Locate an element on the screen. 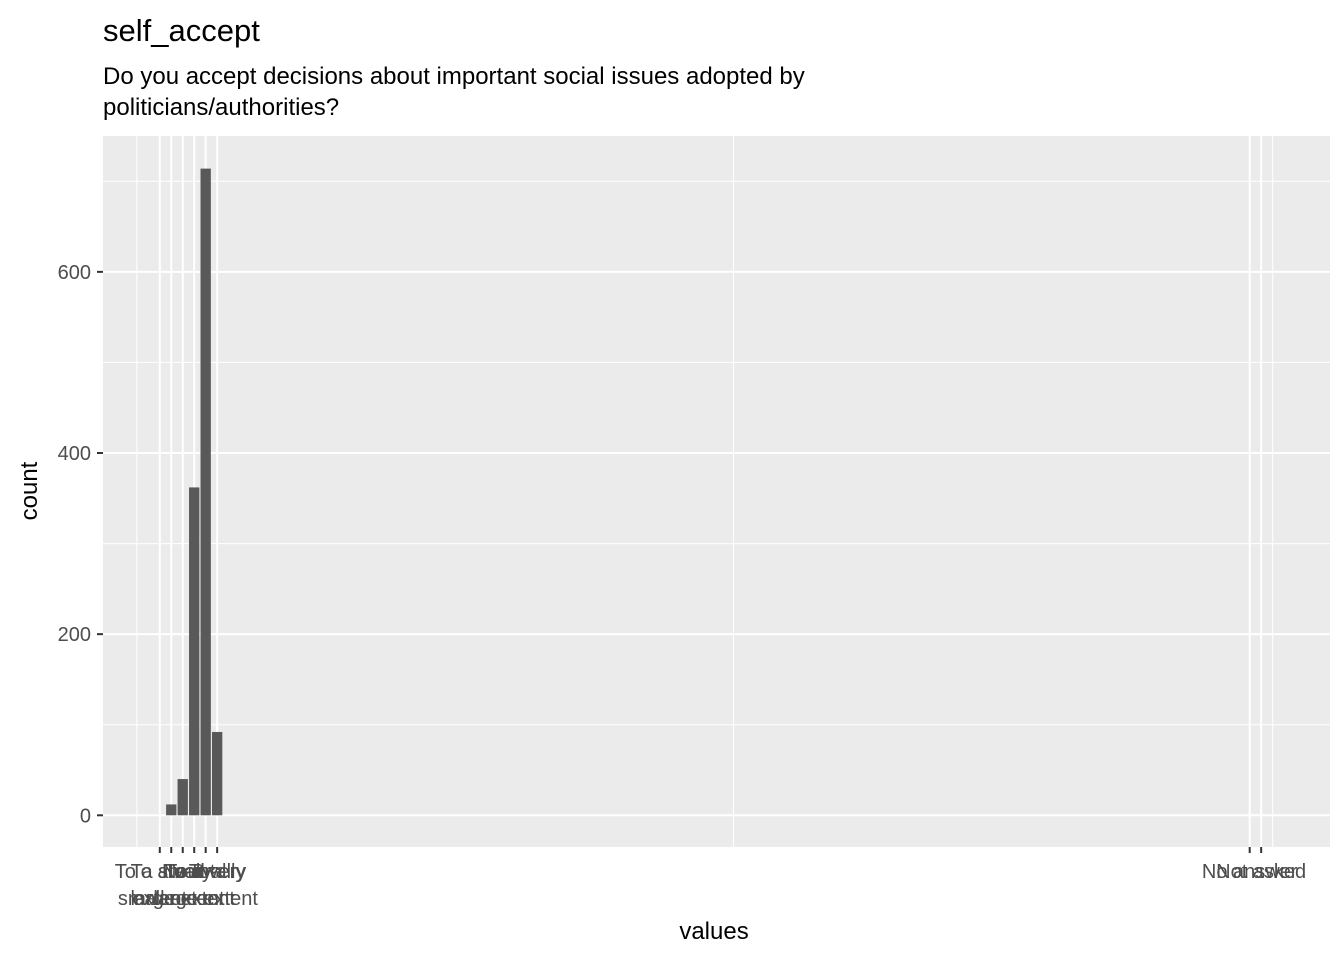  x-tick-label: To a large extent is located at coordinates (182, 885).